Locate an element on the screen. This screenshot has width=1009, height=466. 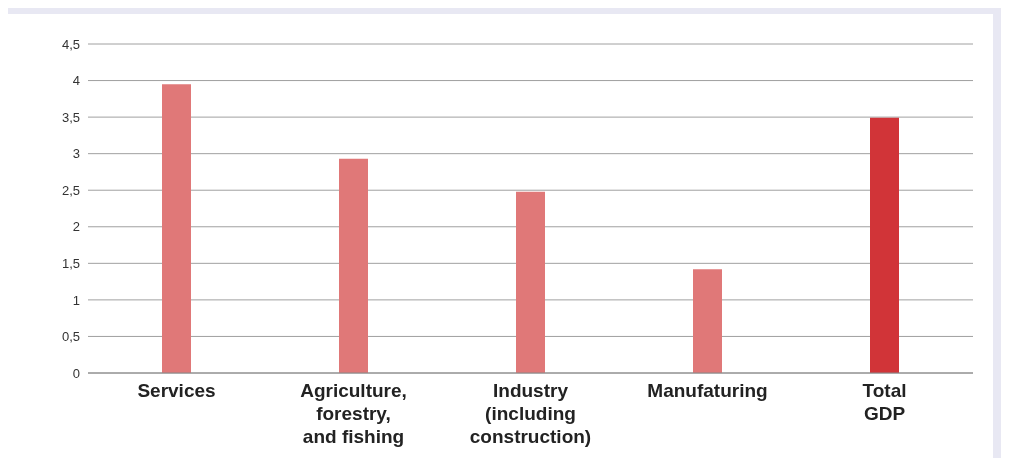
y-tick-label: 1 is located at coordinates (76, 300).